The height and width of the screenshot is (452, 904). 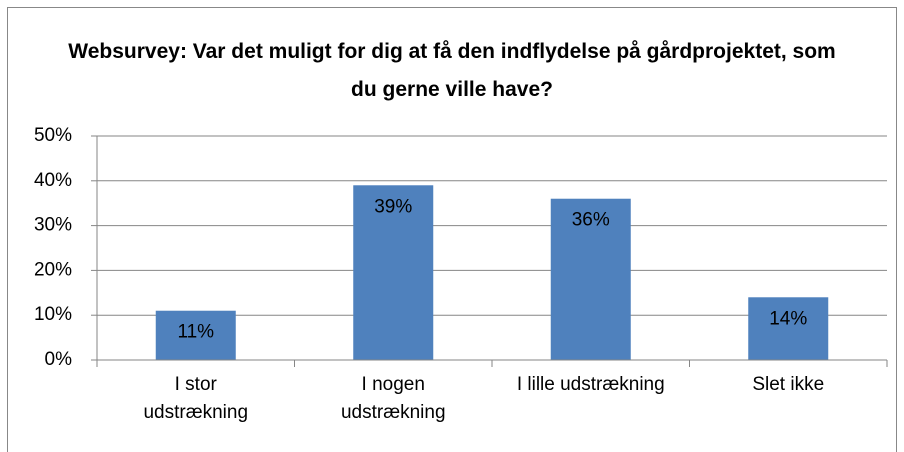 I want to click on y-tick-label: 20%, so click(x=53, y=269).